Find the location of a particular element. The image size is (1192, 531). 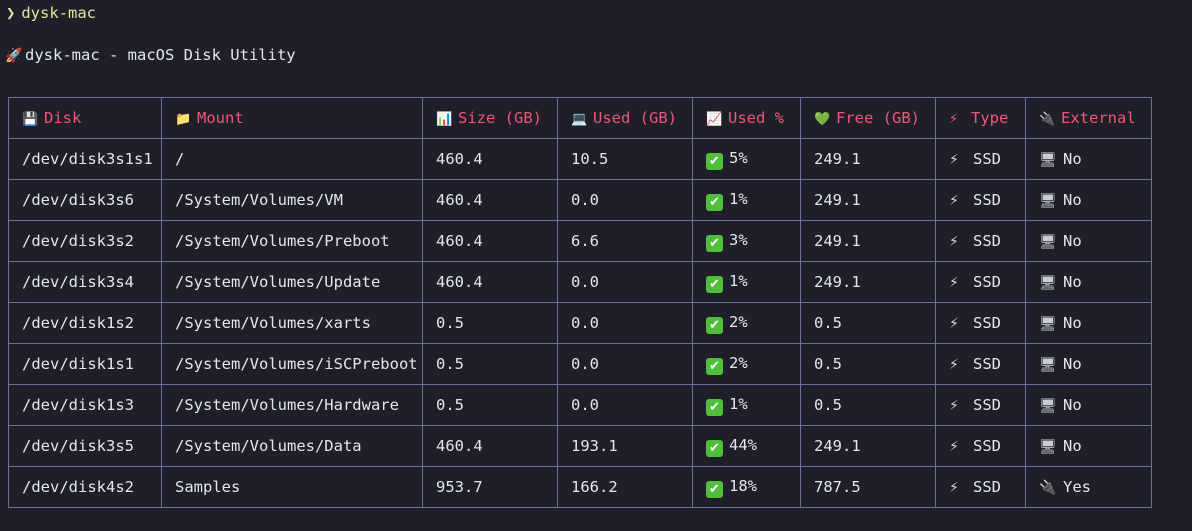

column-header-label: Type is located at coordinates (990, 118).